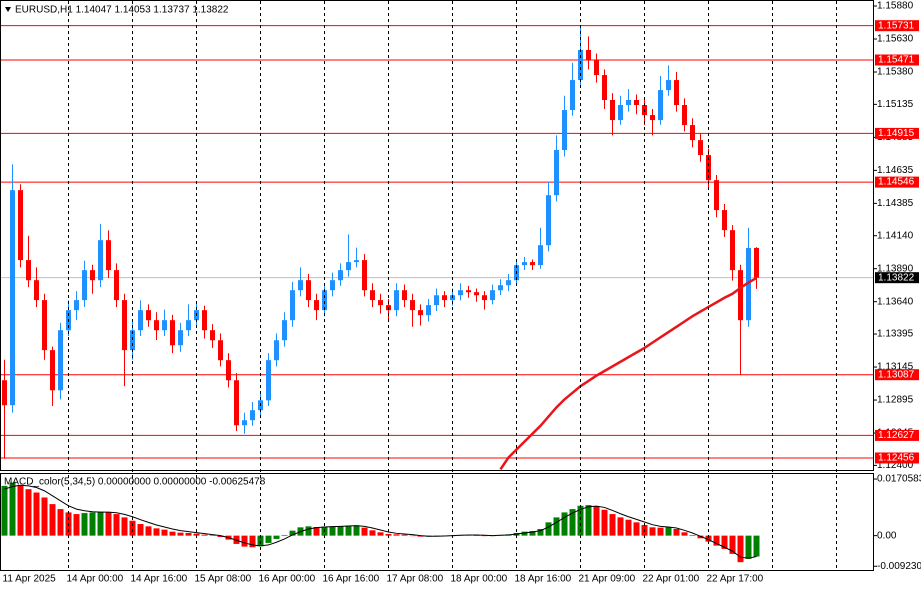 Image resolution: width=921 pixels, height=590 pixels. What do you see at coordinates (8, 9) in the screenshot?
I see `menu-triangle` at bounding box center [8, 9].